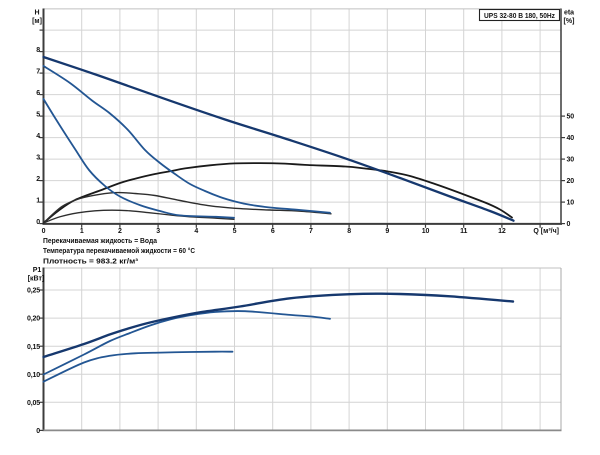 The image size is (600, 455). What do you see at coordinates (100, 241) in the screenshot?
I see `svg-text: Перекачиваемая жидкость = Вода` at bounding box center [100, 241].